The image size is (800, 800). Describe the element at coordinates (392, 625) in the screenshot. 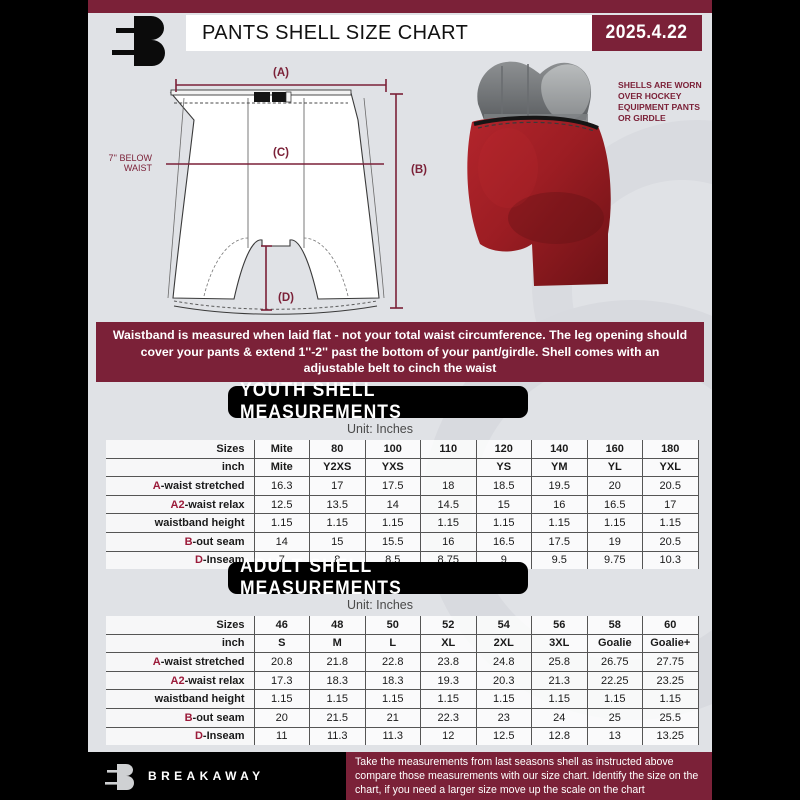

I see `table-cell: 50` at that location.